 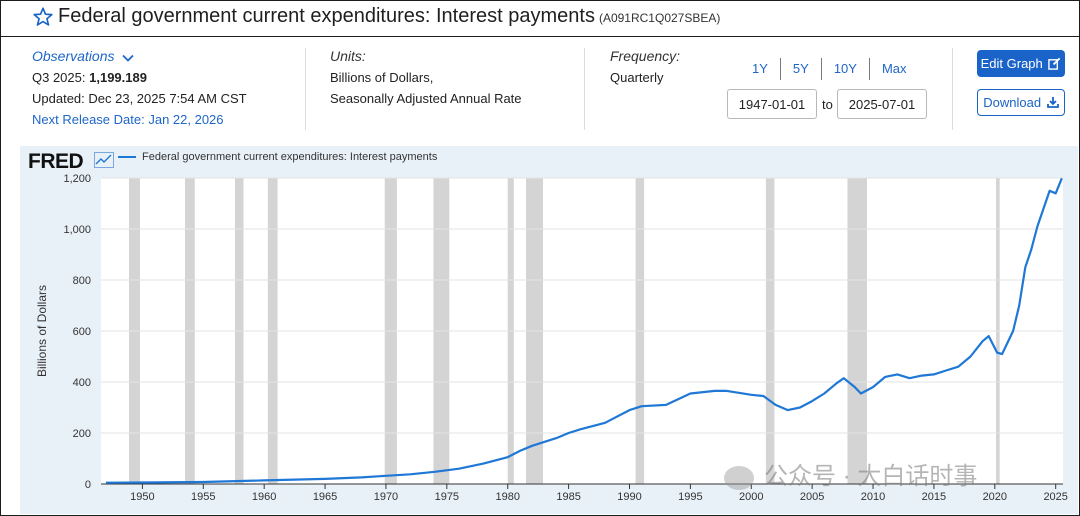 I want to click on range-max-button: Max, so click(x=894, y=68).